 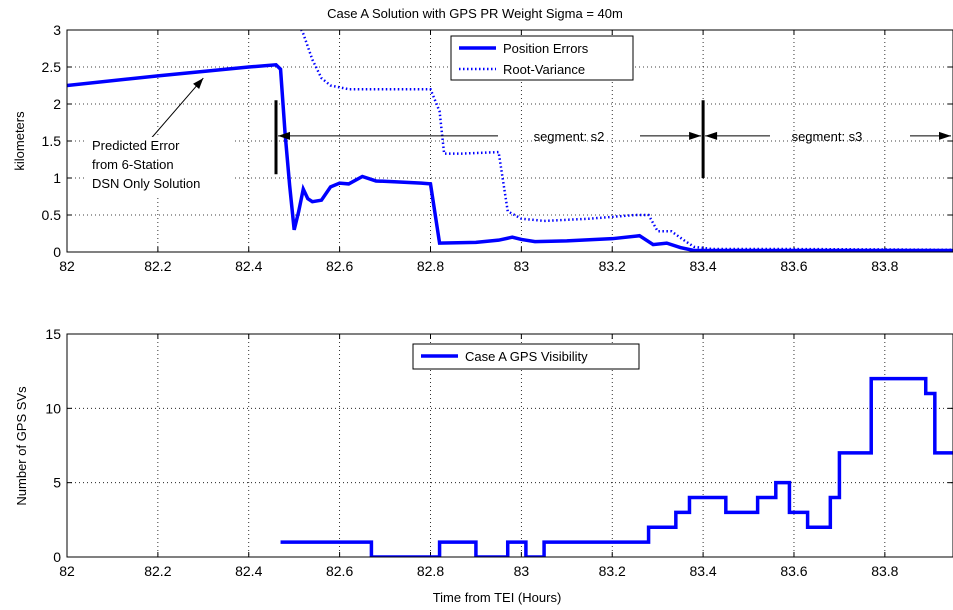 I want to click on legend-label-root-variance: Root-Variance, so click(x=544, y=69).